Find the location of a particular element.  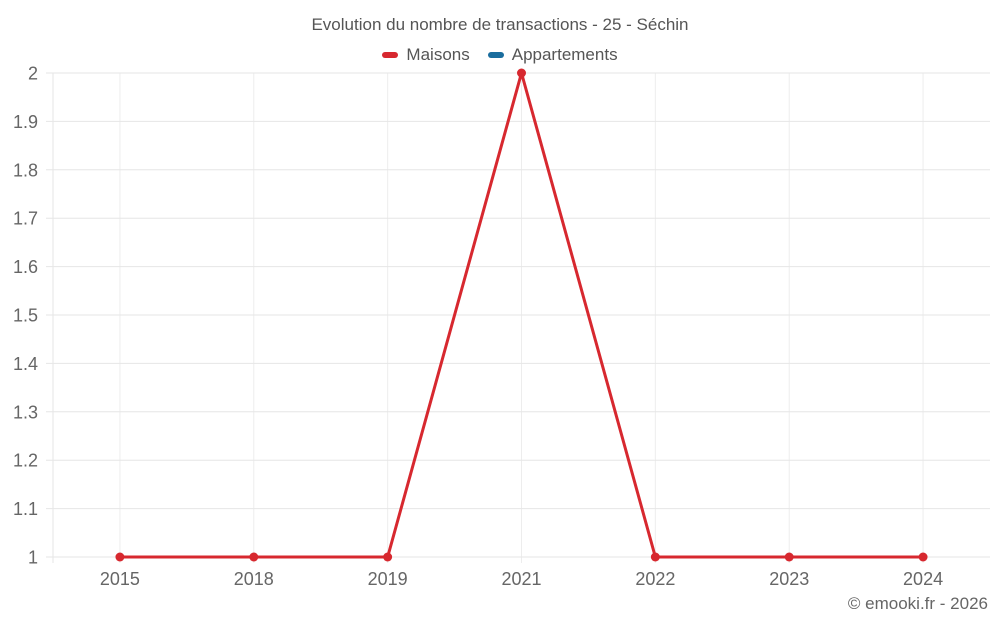

x-axis-tick-label: 2021 is located at coordinates (521, 579).